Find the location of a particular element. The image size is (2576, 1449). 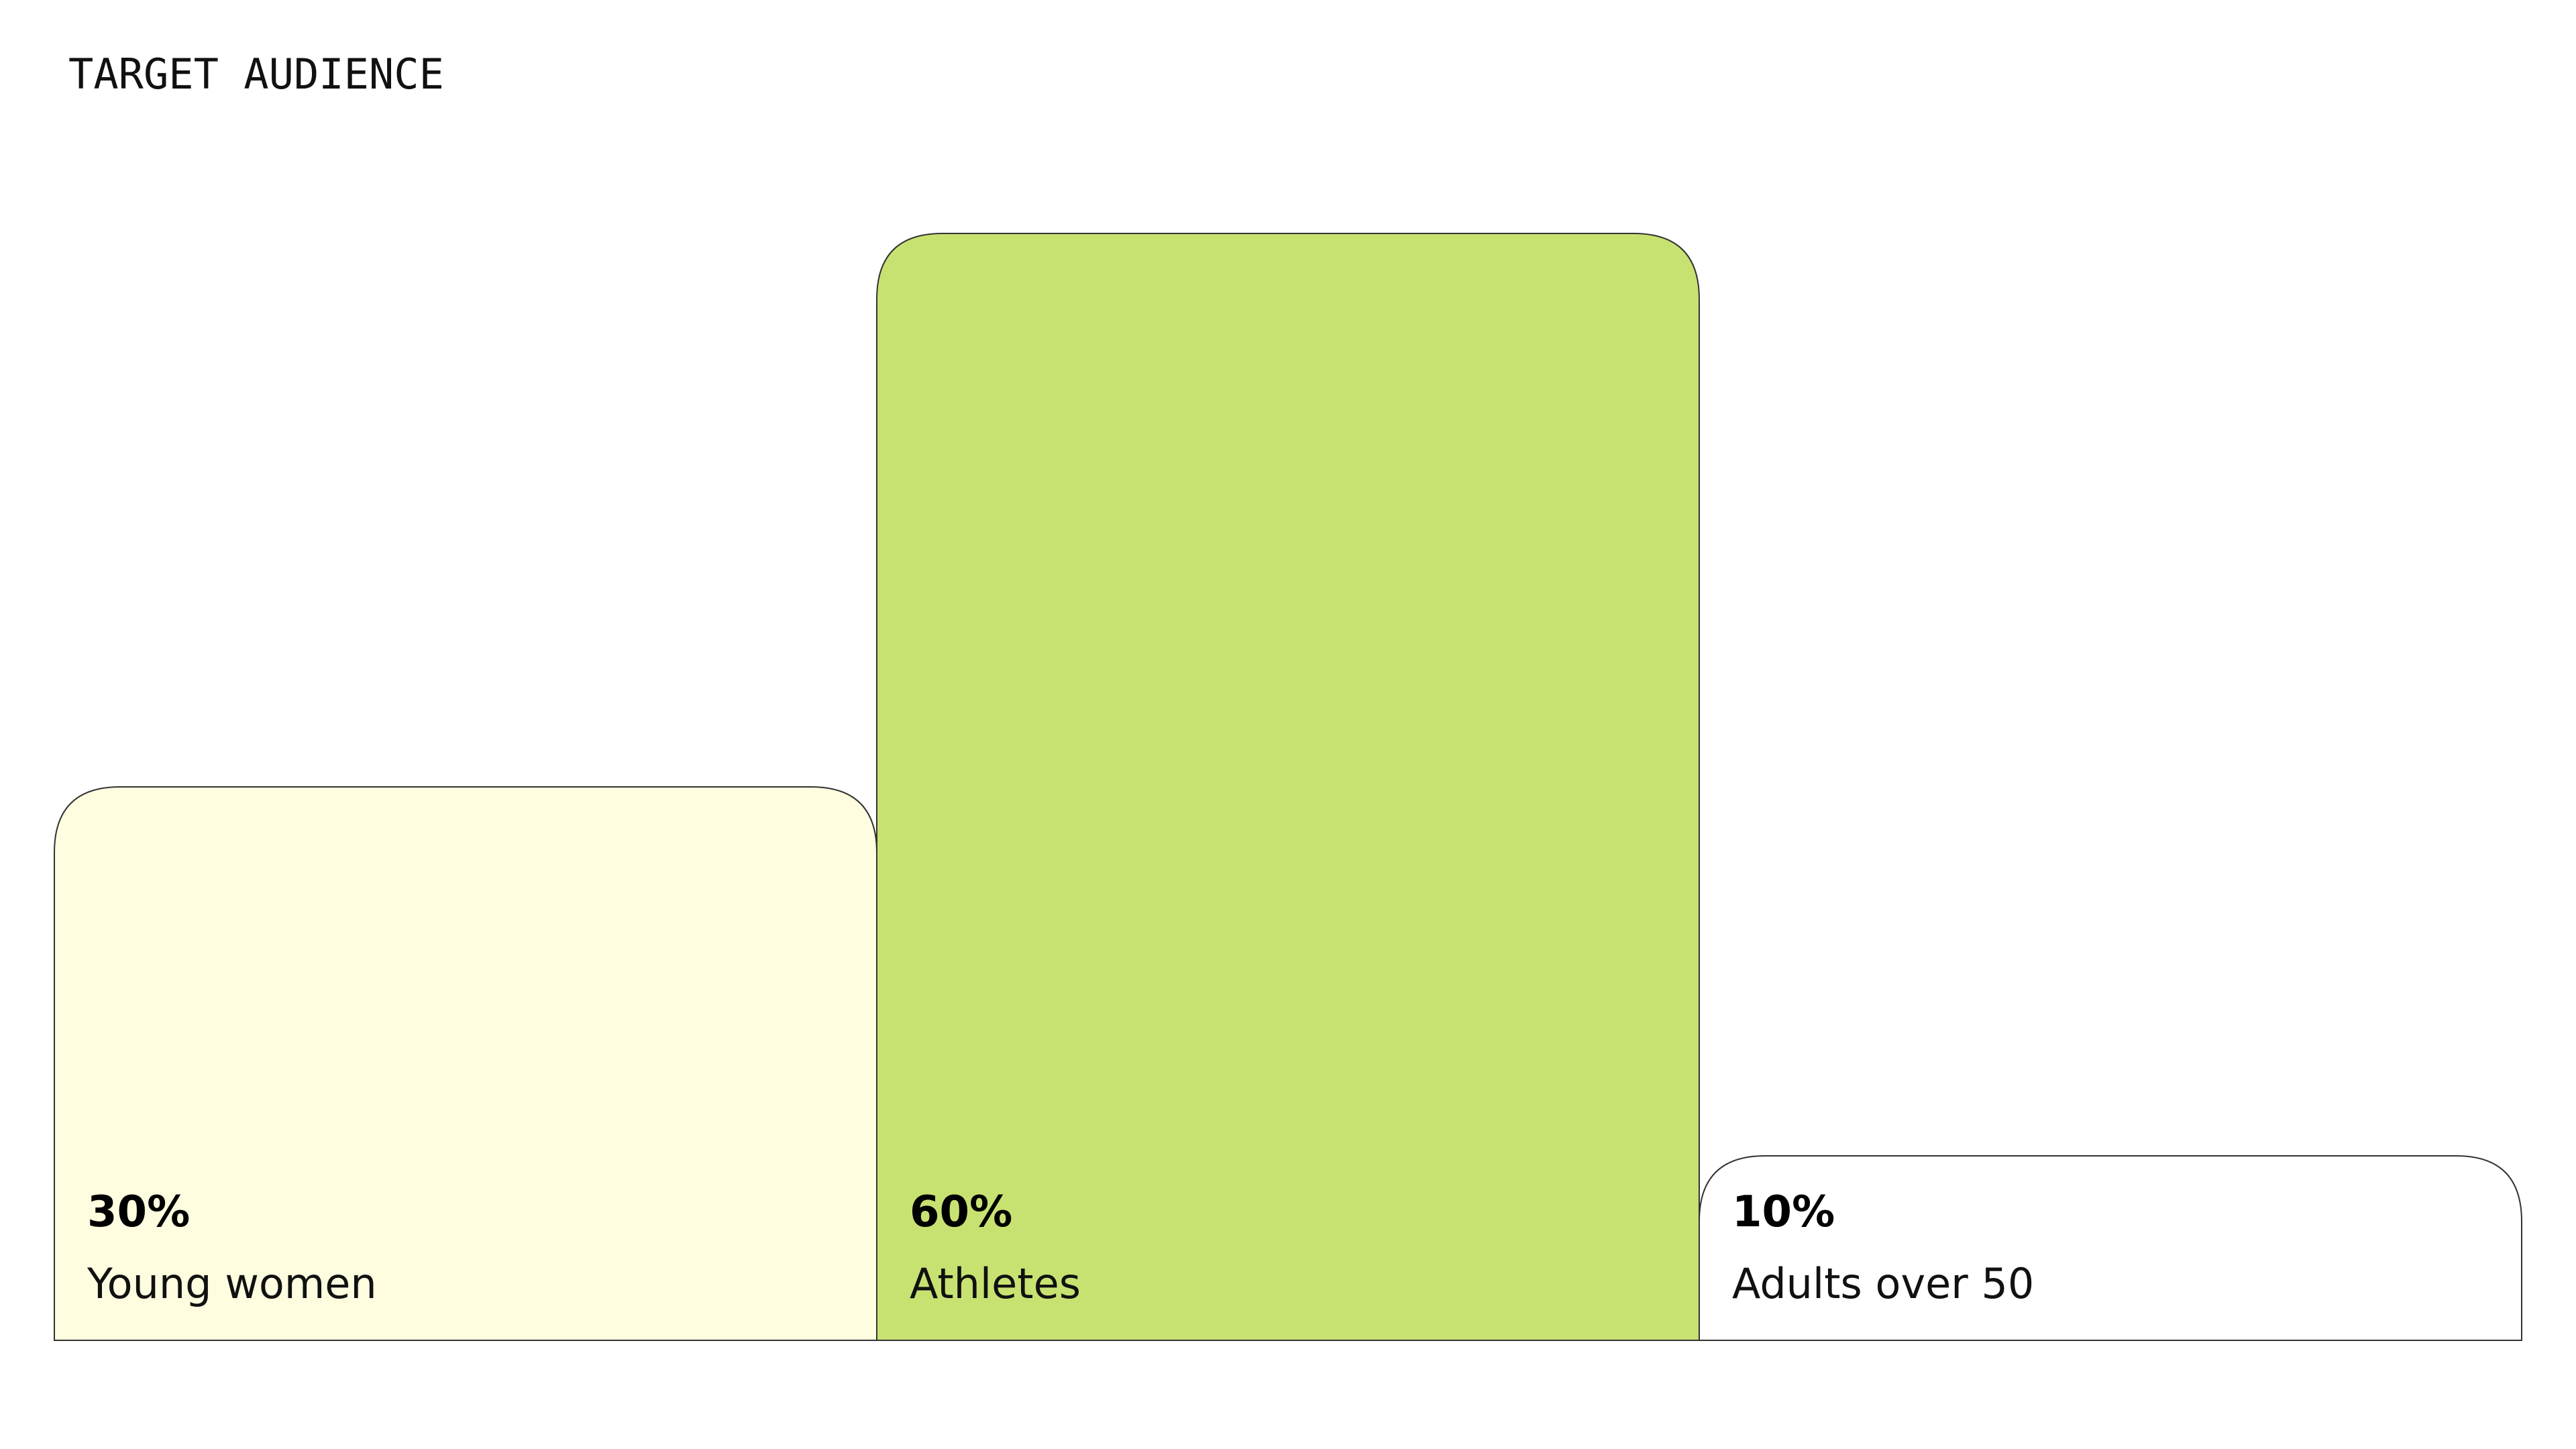

chart-title: TARGET AUDIENCE is located at coordinates (256, 74).